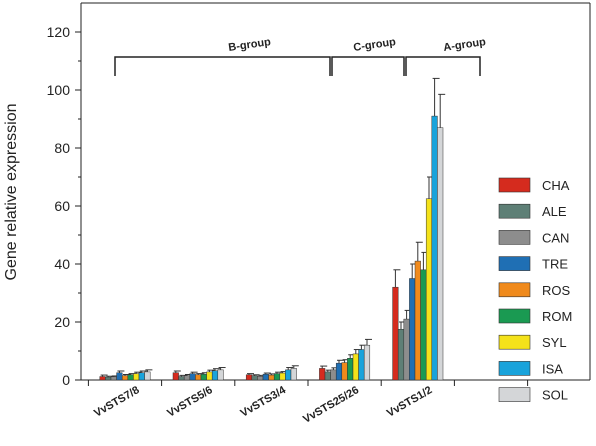  What do you see at coordinates (554, 342) in the screenshot?
I see `legend-label-syl: SYL` at bounding box center [554, 342].